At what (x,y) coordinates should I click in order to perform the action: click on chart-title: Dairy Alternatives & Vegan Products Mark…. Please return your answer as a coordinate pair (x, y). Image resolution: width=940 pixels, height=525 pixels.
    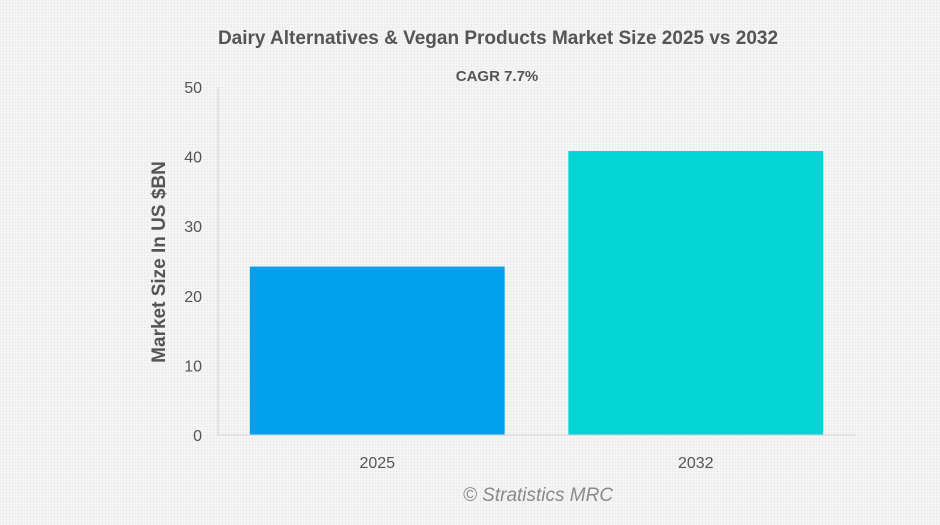
    Looking at the image, I should click on (498, 38).